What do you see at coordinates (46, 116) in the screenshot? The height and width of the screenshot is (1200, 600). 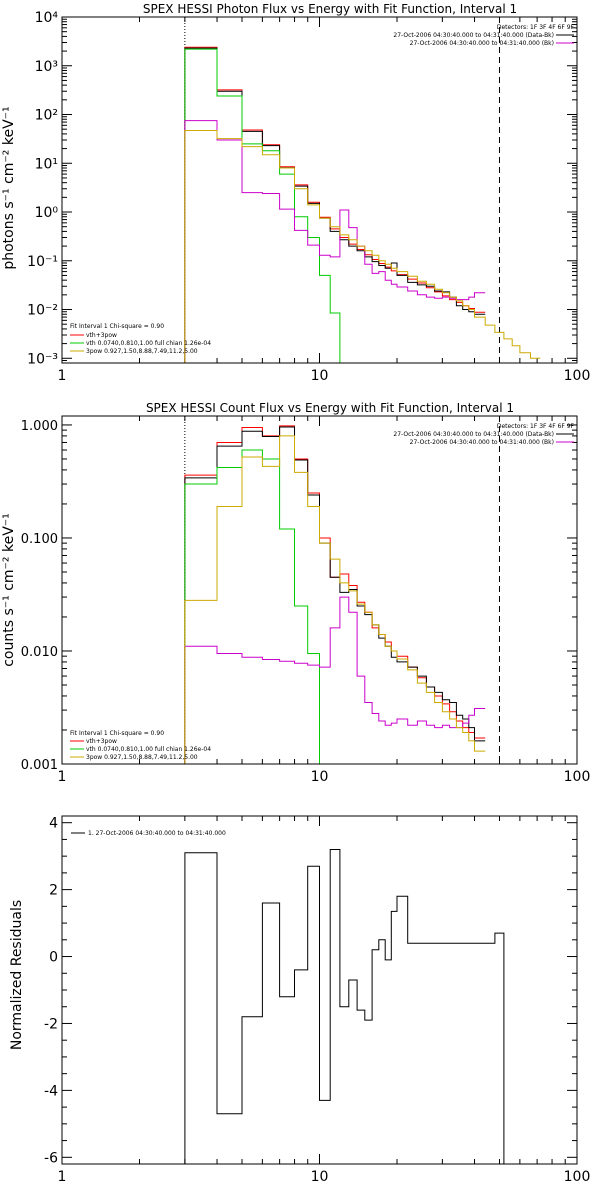 I see `y-tick-label: 10²` at bounding box center [46, 116].